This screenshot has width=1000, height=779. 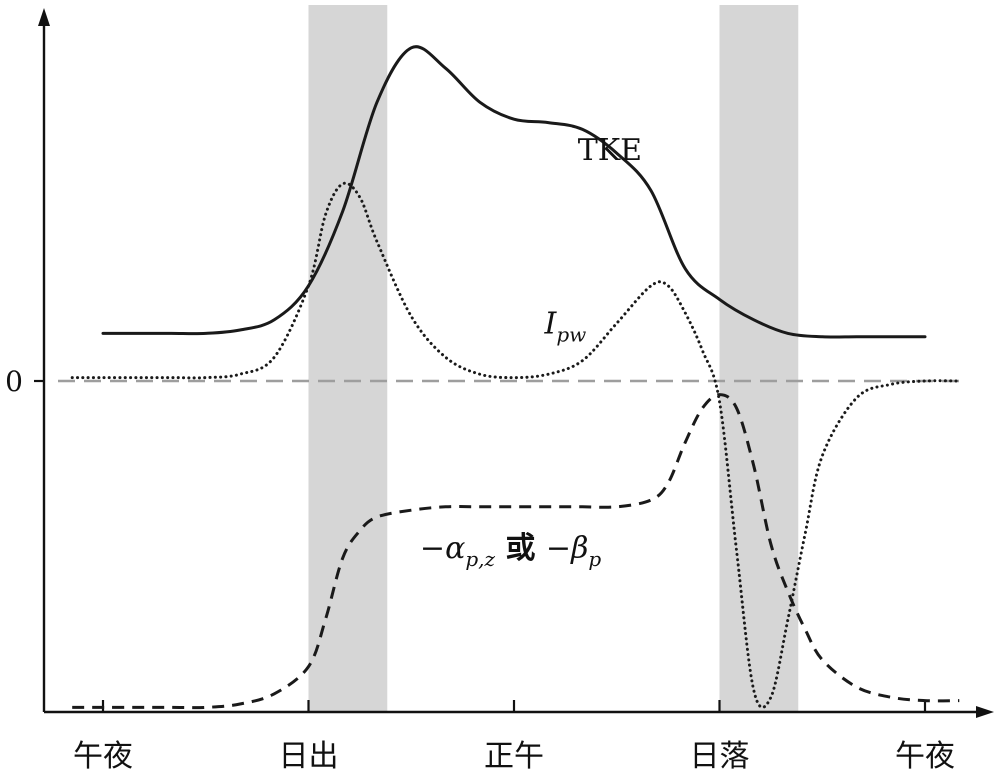 I want to click on shaded-band-sunrise-transition, so click(x=348, y=358).